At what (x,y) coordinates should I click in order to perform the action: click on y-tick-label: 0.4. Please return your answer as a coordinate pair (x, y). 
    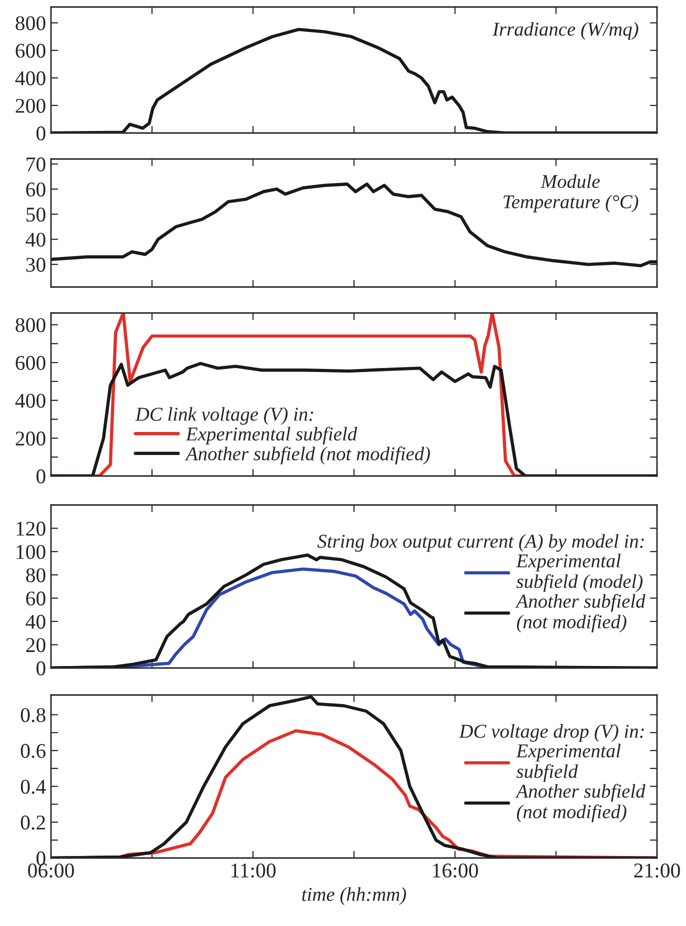
    Looking at the image, I should click on (33, 787).